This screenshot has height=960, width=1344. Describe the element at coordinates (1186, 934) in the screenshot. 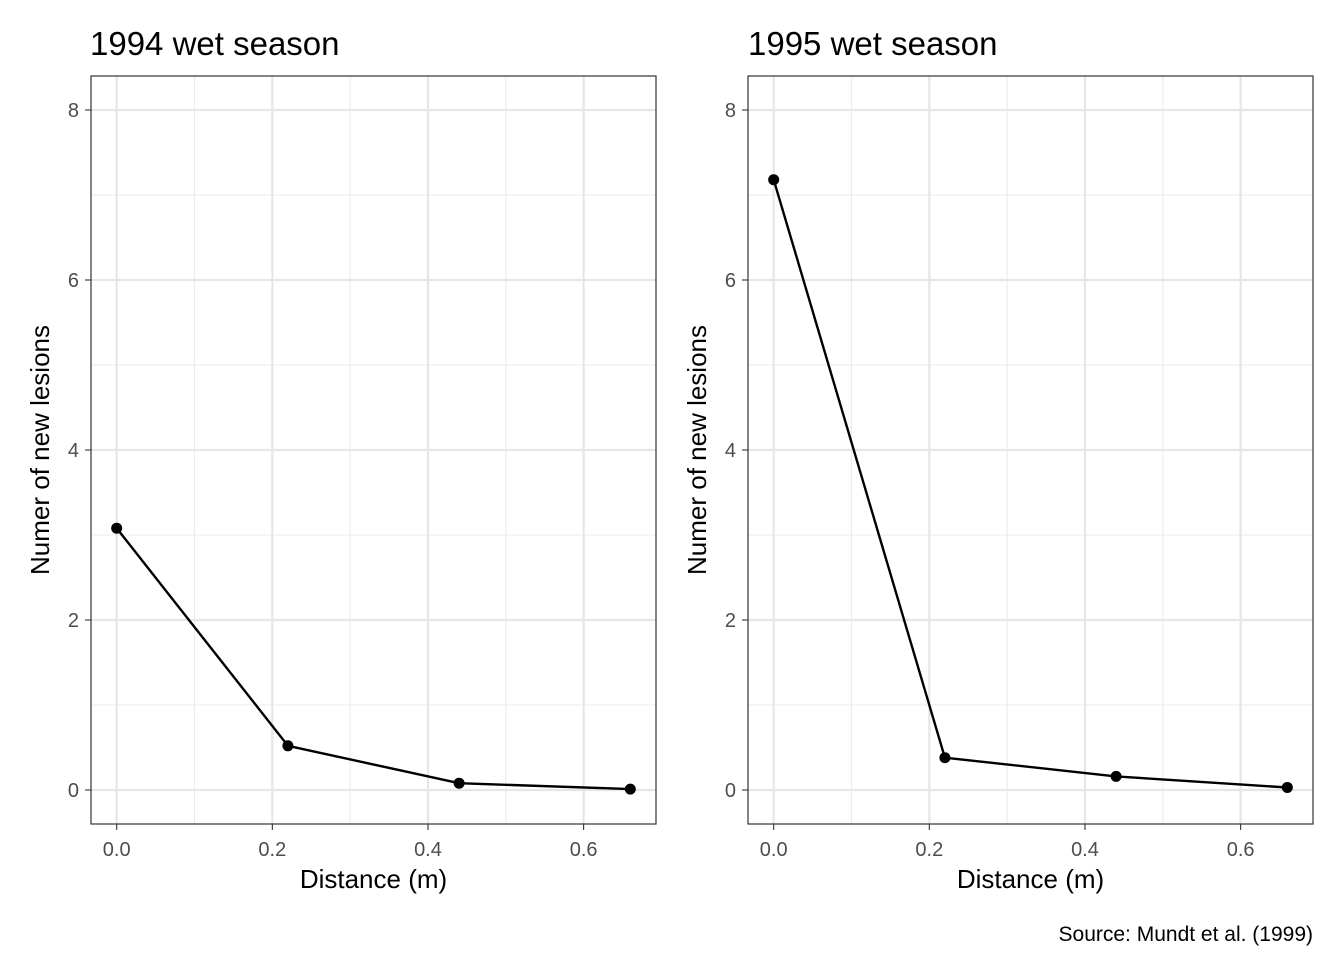

I see `source-caption: Source: Mundt et al. (1999)` at that location.